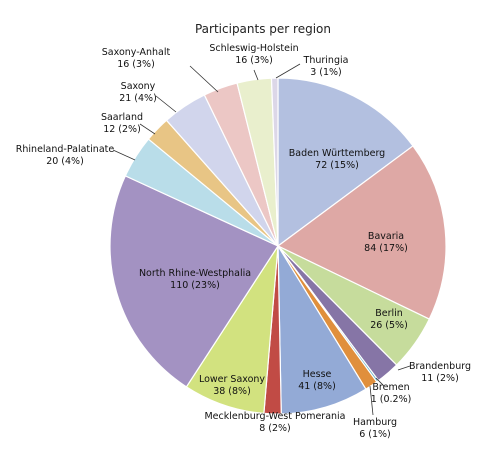 The image size is (499, 468). What do you see at coordinates (124, 155) in the screenshot?
I see `leader-line-rhineland-palatinate` at bounding box center [124, 155].